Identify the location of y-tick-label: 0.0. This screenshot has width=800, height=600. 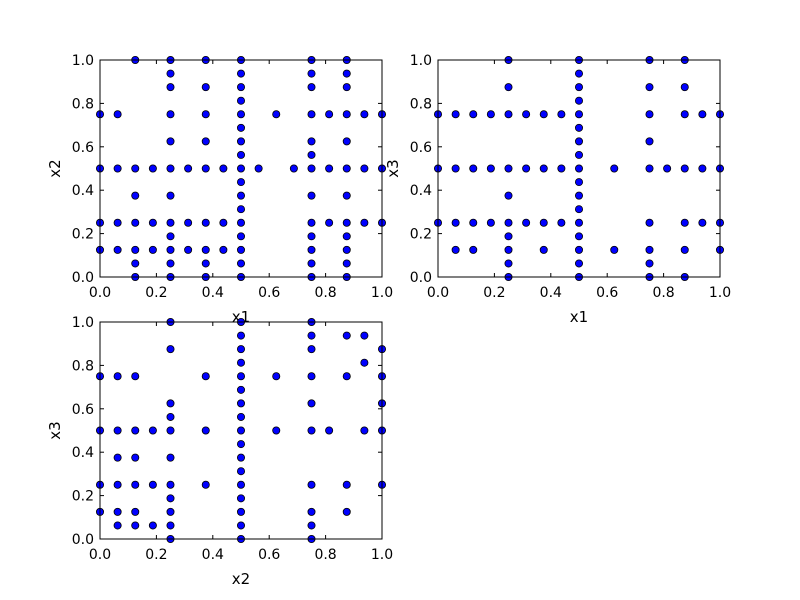
(83, 278).